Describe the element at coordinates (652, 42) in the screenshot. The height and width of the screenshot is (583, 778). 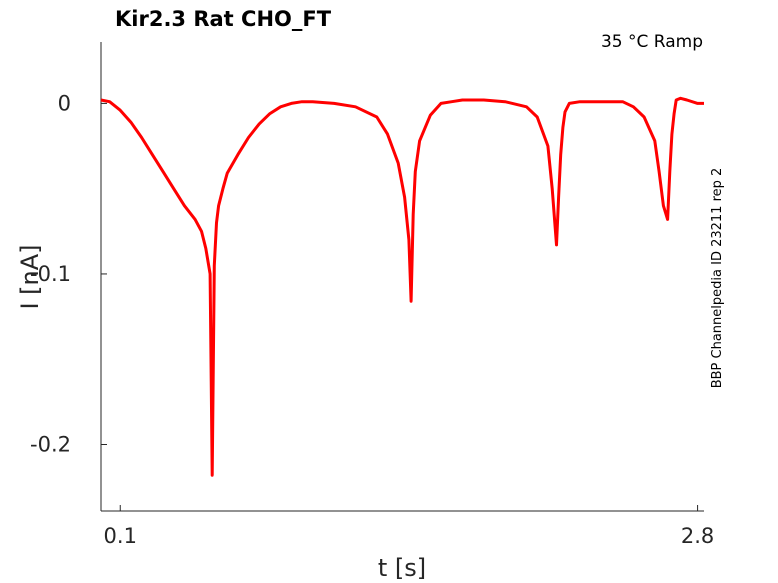
I see `condition-label: 35 °C Ramp` at that location.